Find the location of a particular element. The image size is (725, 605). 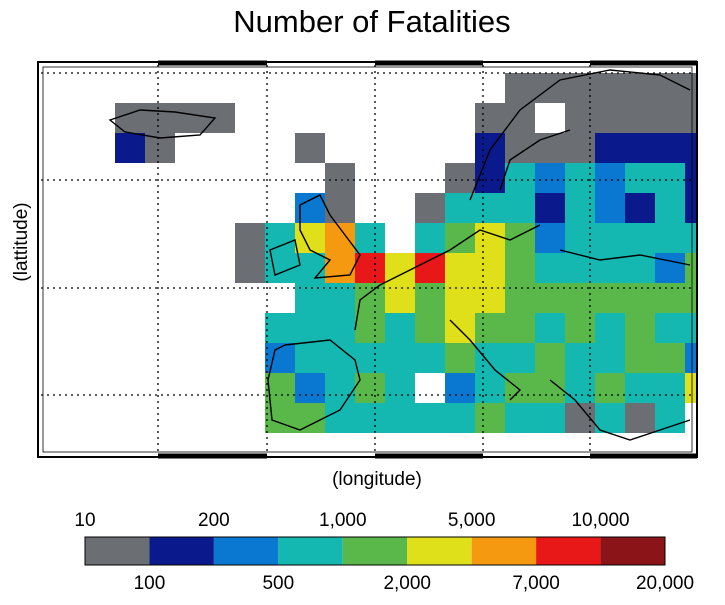

y-axis-label: (lattitude) is located at coordinates (21, 241).